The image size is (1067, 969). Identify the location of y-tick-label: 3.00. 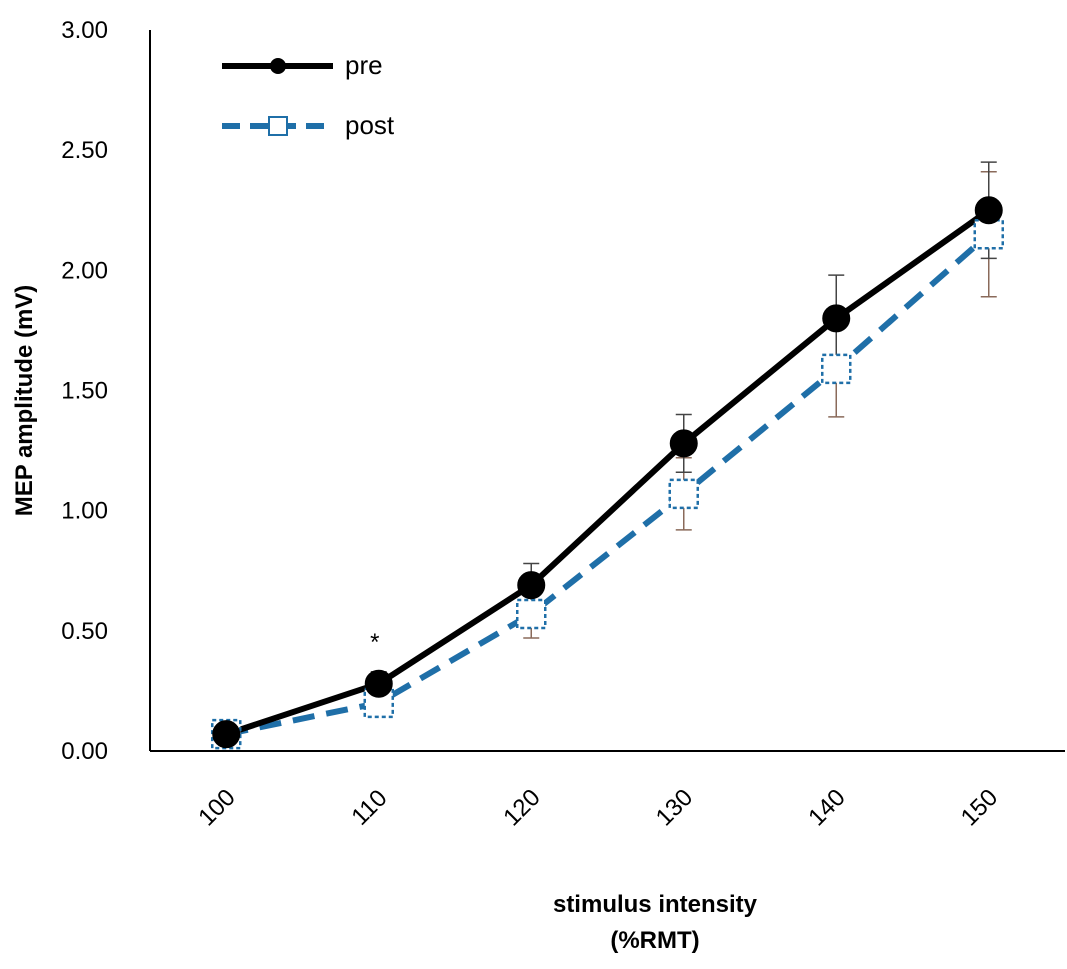
(84, 30).